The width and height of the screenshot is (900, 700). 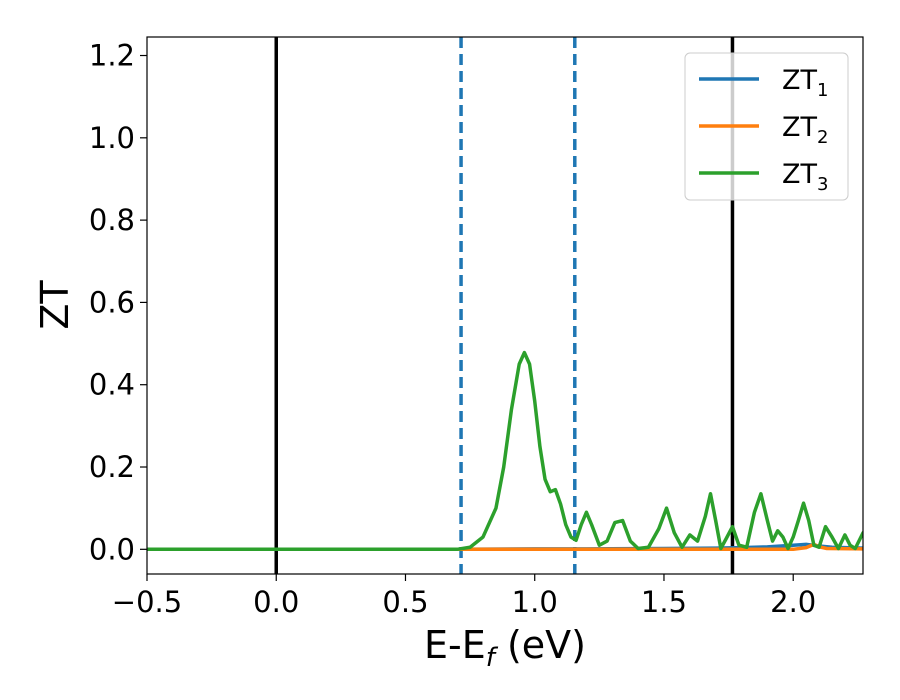 What do you see at coordinates (112, 302) in the screenshot?
I see `y-tick-label: 0.6` at bounding box center [112, 302].